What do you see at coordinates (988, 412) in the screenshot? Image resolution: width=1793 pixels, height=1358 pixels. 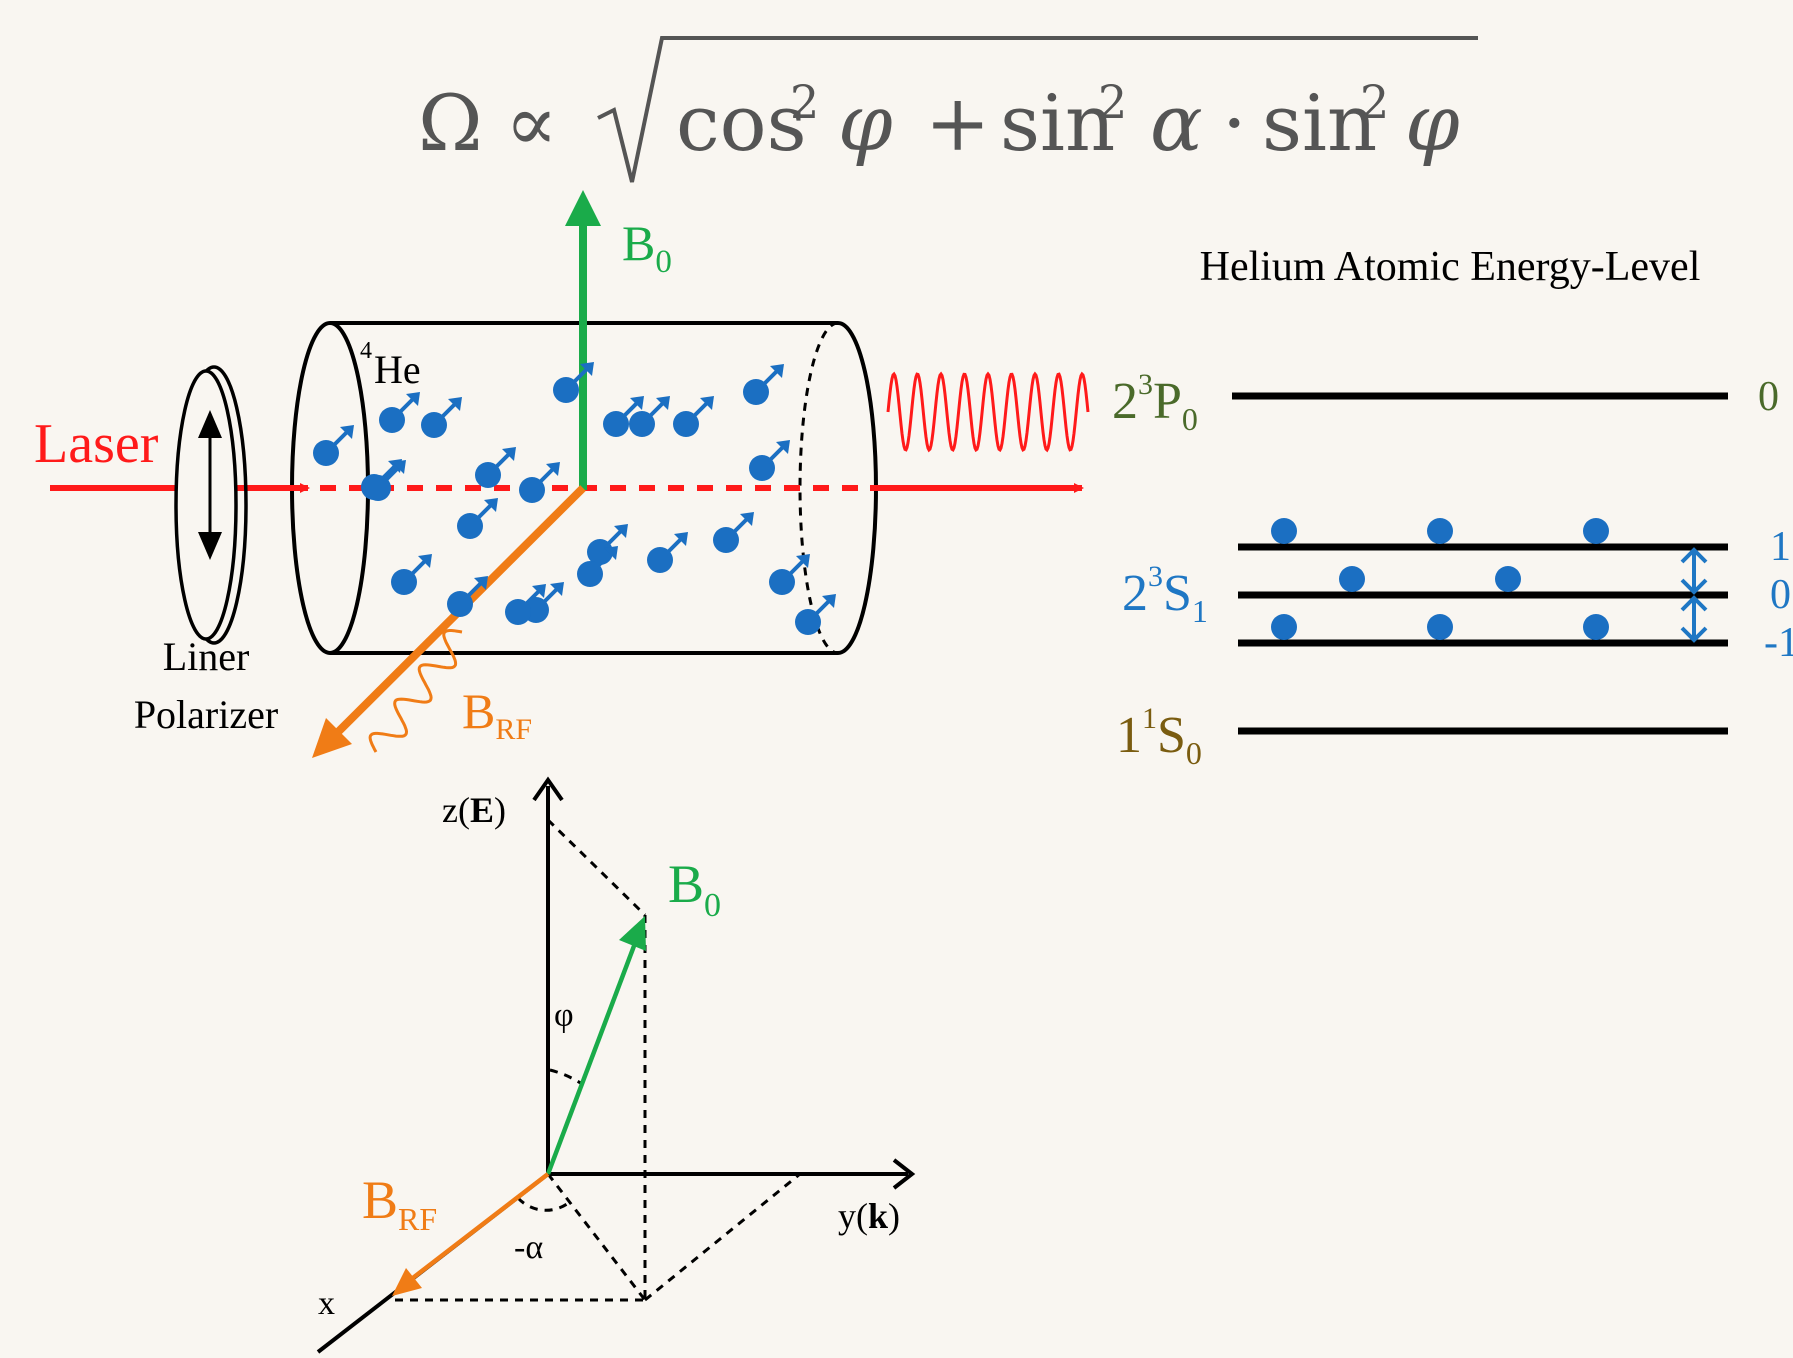 I see `transmitted-wave-icon` at bounding box center [988, 412].